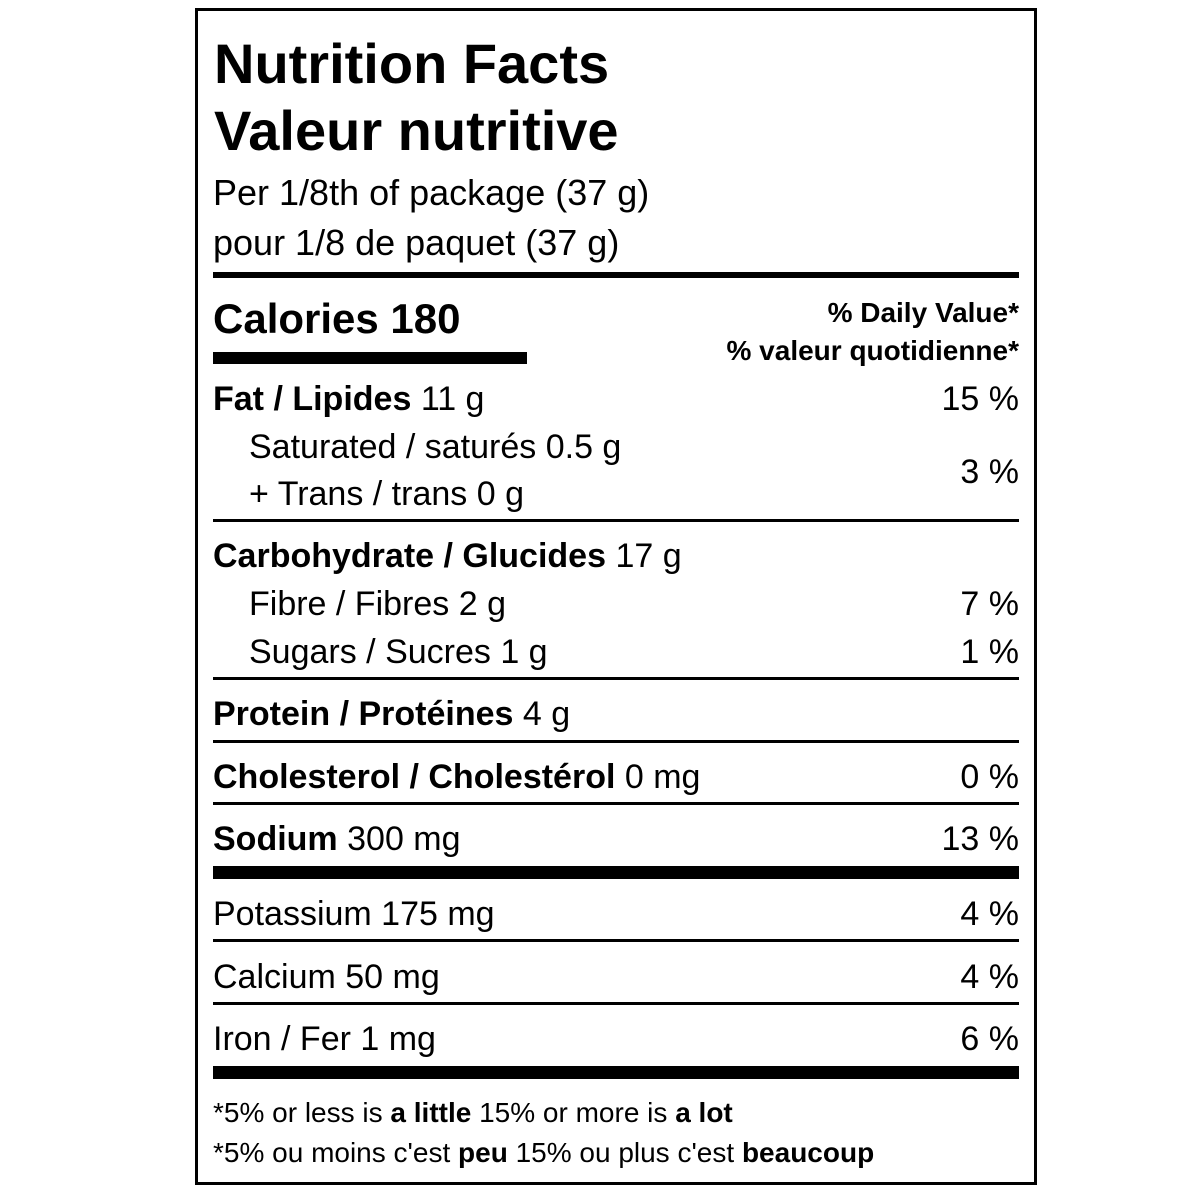  I want to click on sodium-row: Sodium 300 mg, so click(337, 839).